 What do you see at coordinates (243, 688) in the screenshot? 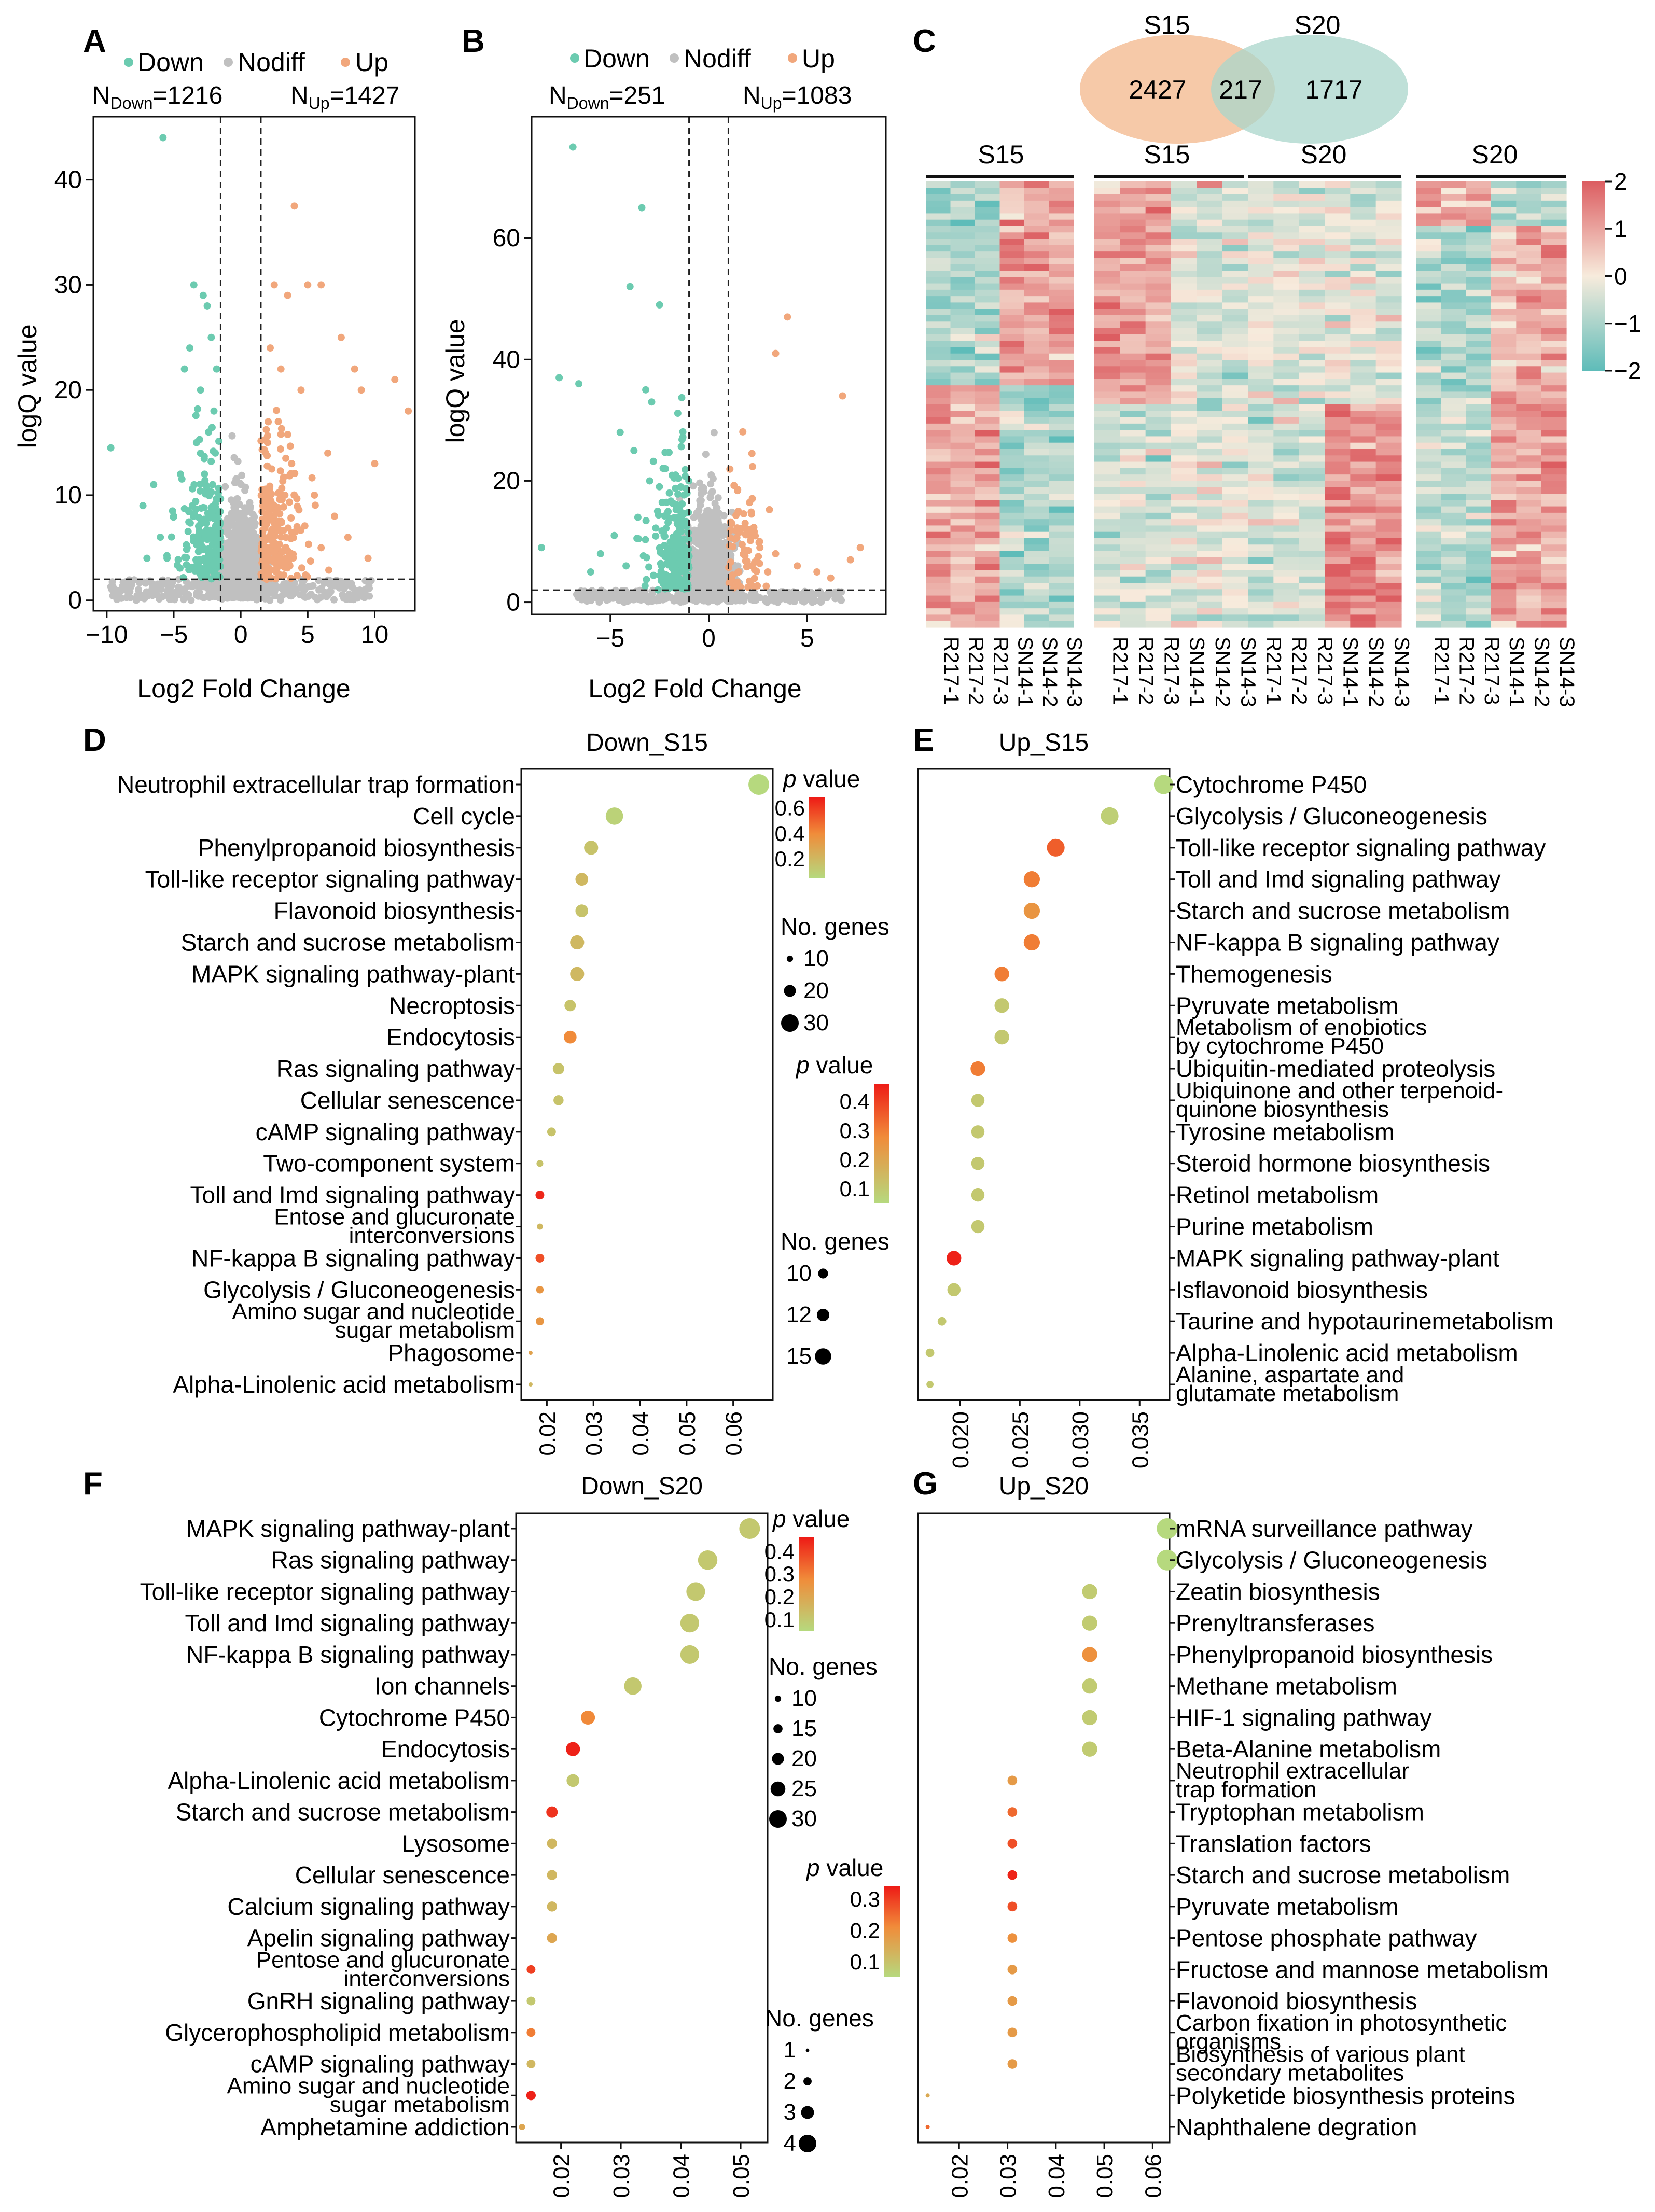
I see `x-axis-label: Log2 Fold Change` at bounding box center [243, 688].